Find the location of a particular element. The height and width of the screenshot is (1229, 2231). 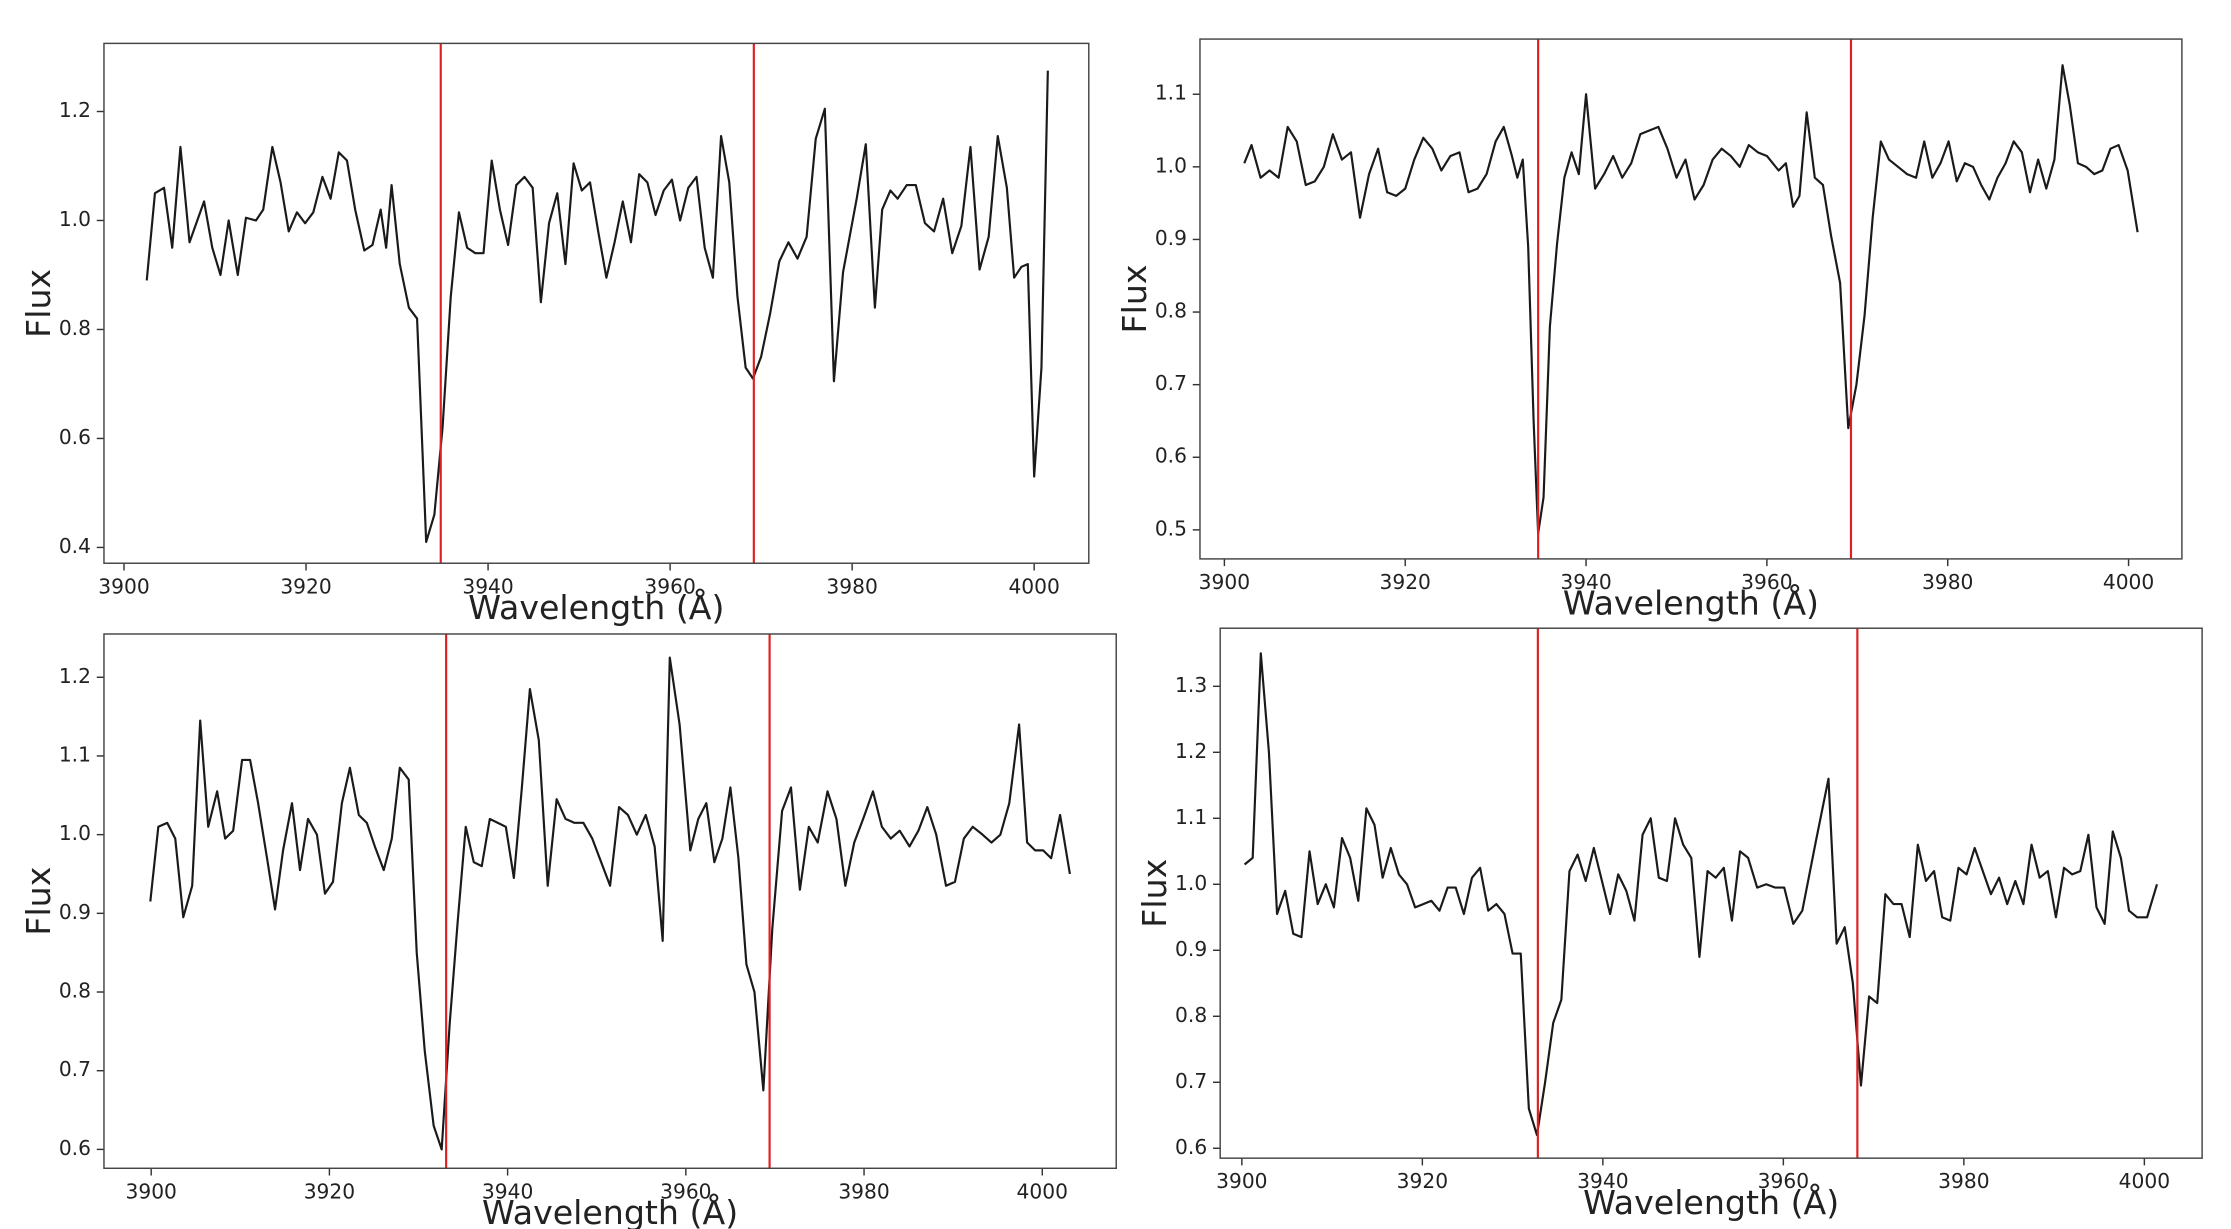

y-tick-label: 1.3 is located at coordinates (1191, 685).